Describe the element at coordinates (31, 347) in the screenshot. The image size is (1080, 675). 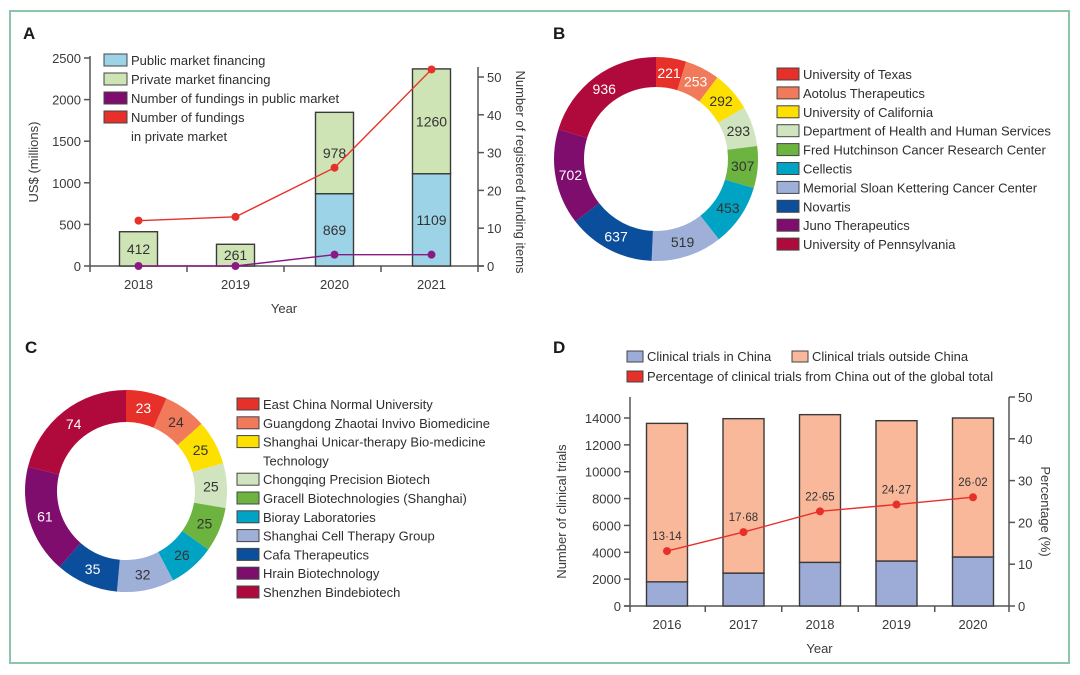
I see `panel-letter-c: C` at that location.